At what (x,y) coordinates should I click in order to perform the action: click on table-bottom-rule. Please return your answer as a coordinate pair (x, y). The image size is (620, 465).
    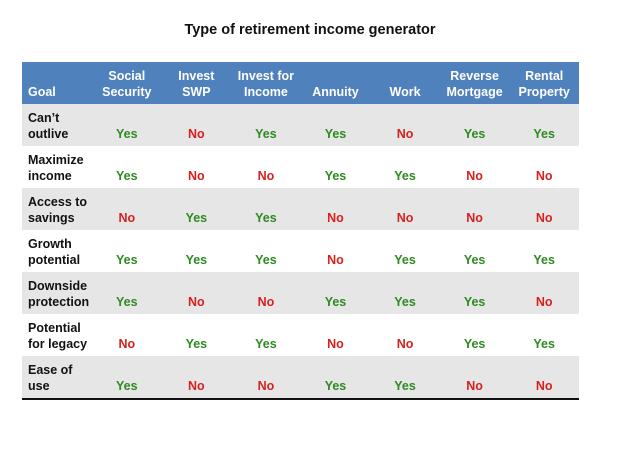
    Looking at the image, I should click on (300, 399).